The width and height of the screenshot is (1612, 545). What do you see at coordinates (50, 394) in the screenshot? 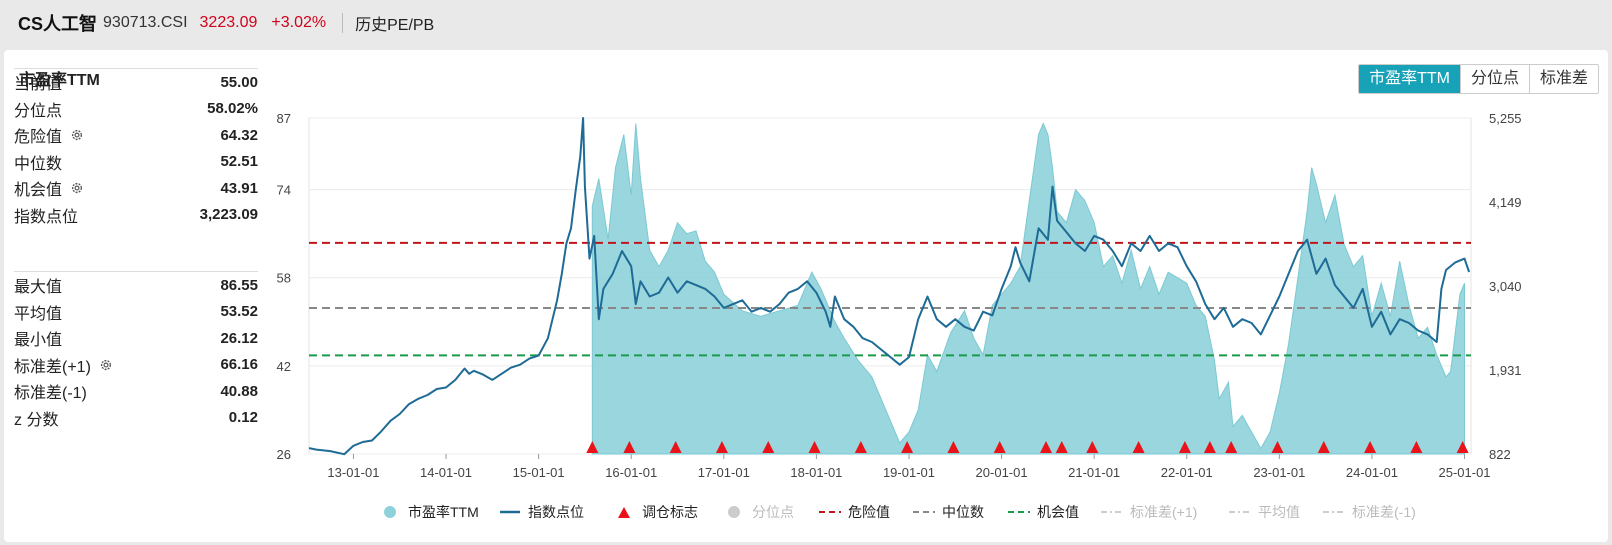
I see `stat-label: 标准差(-1)` at bounding box center [50, 394].